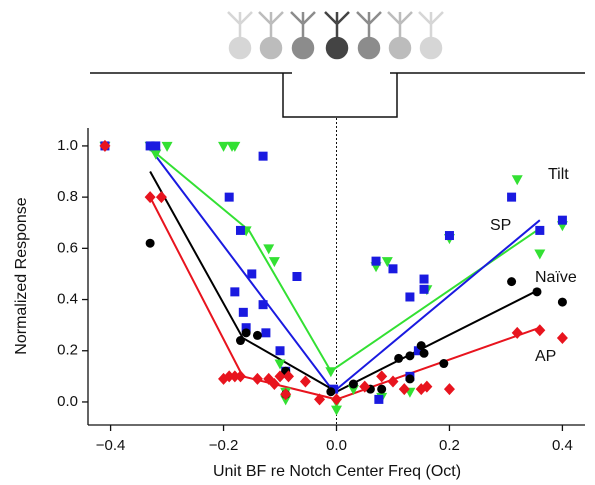  Describe the element at coordinates (67, 350) in the screenshot. I see `y-tick-label: 0.2` at that location.